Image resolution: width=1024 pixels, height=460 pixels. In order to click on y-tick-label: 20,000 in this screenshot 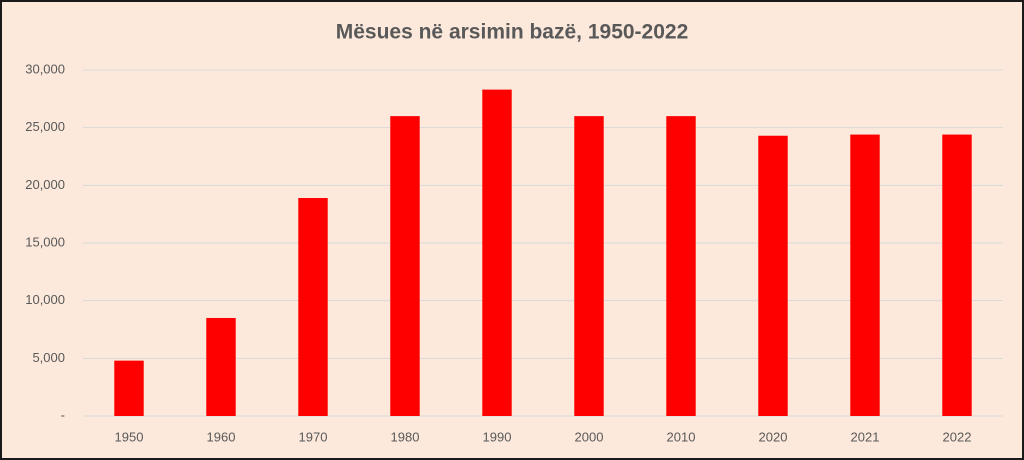, I will do `click(45, 184)`.